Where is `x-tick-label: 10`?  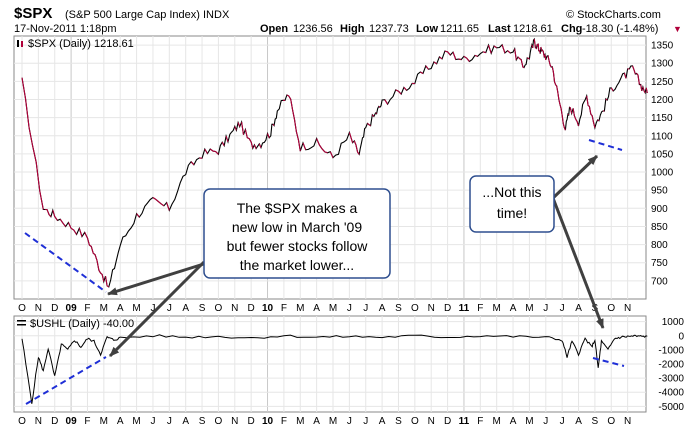 x-tick-label: 10 is located at coordinates (268, 308).